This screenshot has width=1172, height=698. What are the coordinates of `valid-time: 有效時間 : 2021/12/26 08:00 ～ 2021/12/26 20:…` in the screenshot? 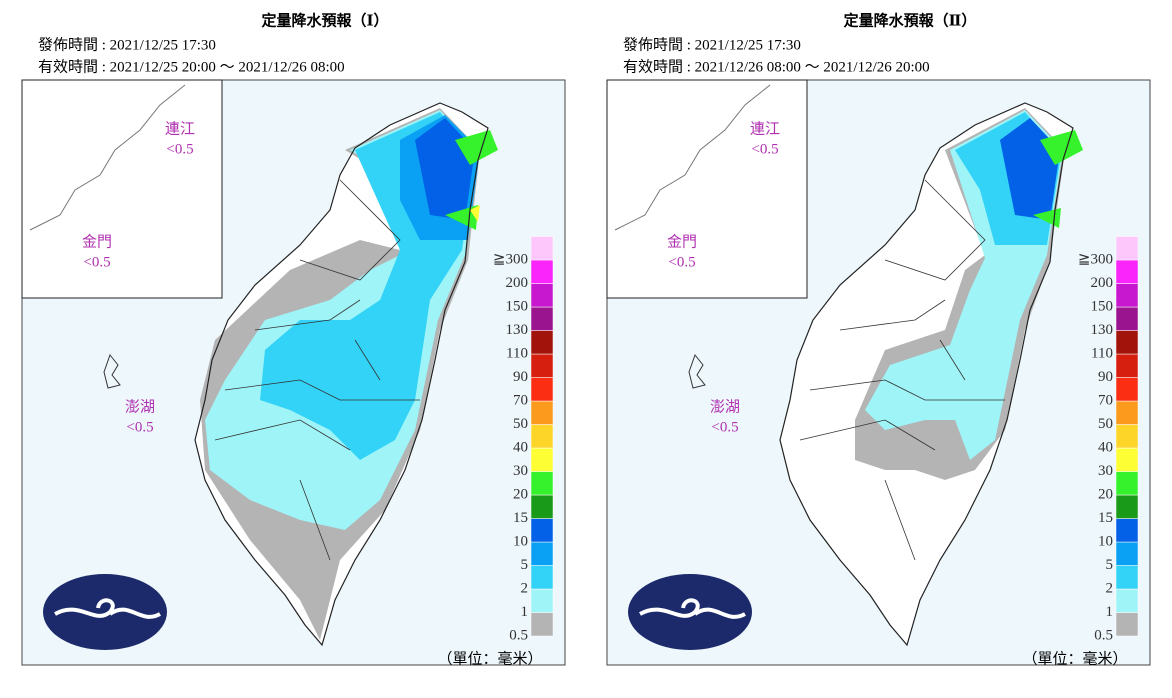 It's located at (776, 66).